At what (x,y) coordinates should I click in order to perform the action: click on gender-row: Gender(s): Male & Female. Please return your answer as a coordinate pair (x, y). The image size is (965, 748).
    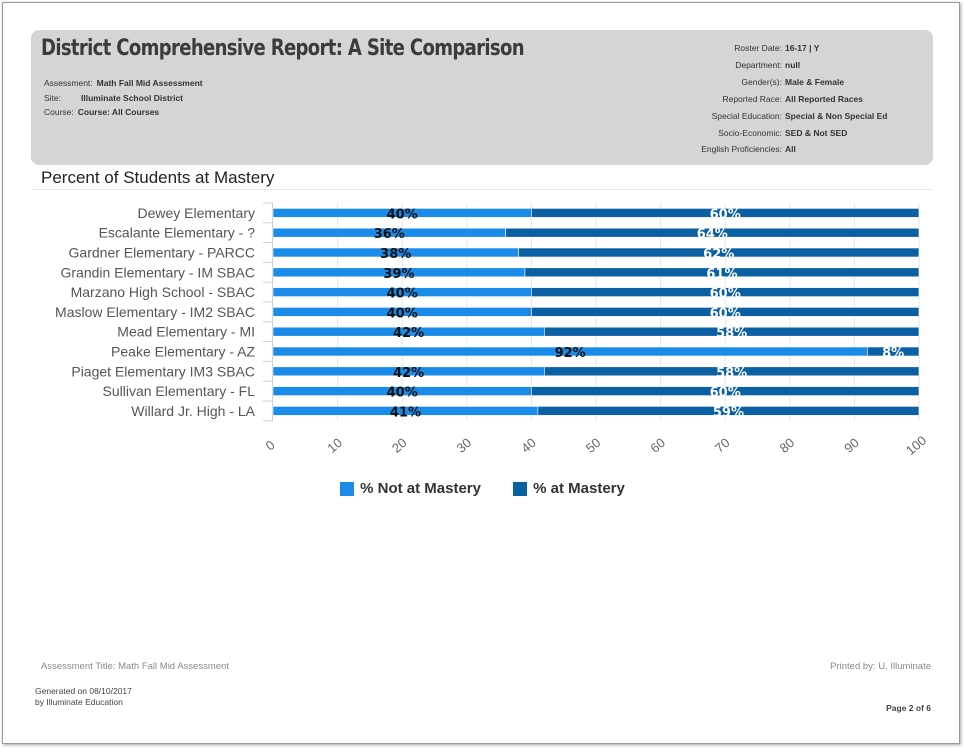
    Looking at the image, I should click on (793, 82).